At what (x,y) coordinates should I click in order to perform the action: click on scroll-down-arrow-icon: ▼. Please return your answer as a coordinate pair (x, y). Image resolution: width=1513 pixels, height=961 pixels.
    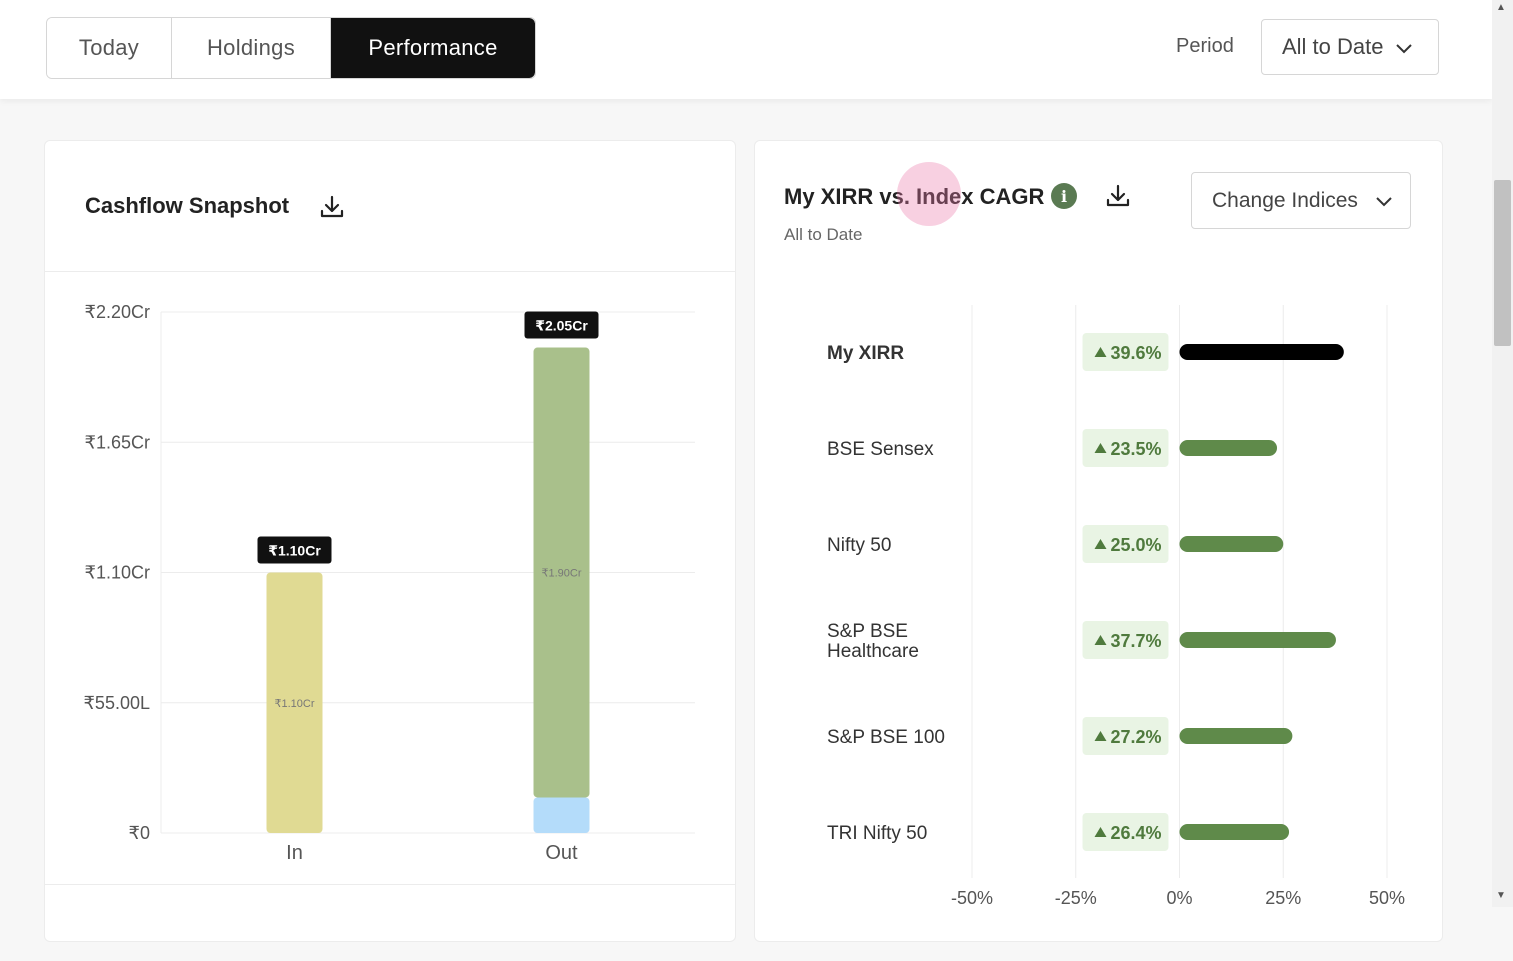
    Looking at the image, I should click on (1501, 895).